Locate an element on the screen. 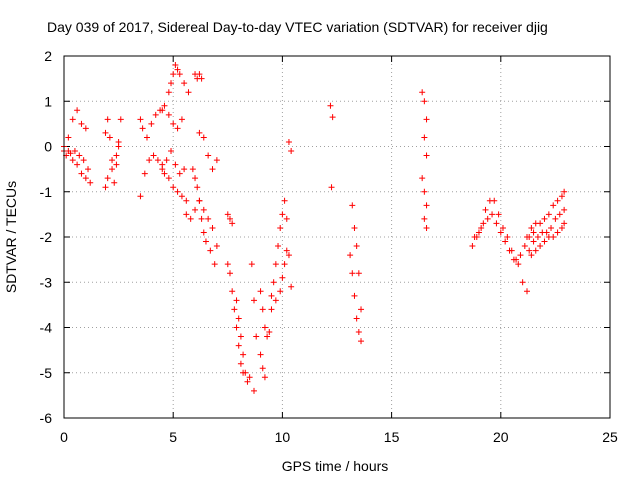 The height and width of the screenshot is (480, 640). y-tick-label: -1 is located at coordinates (46, 192).